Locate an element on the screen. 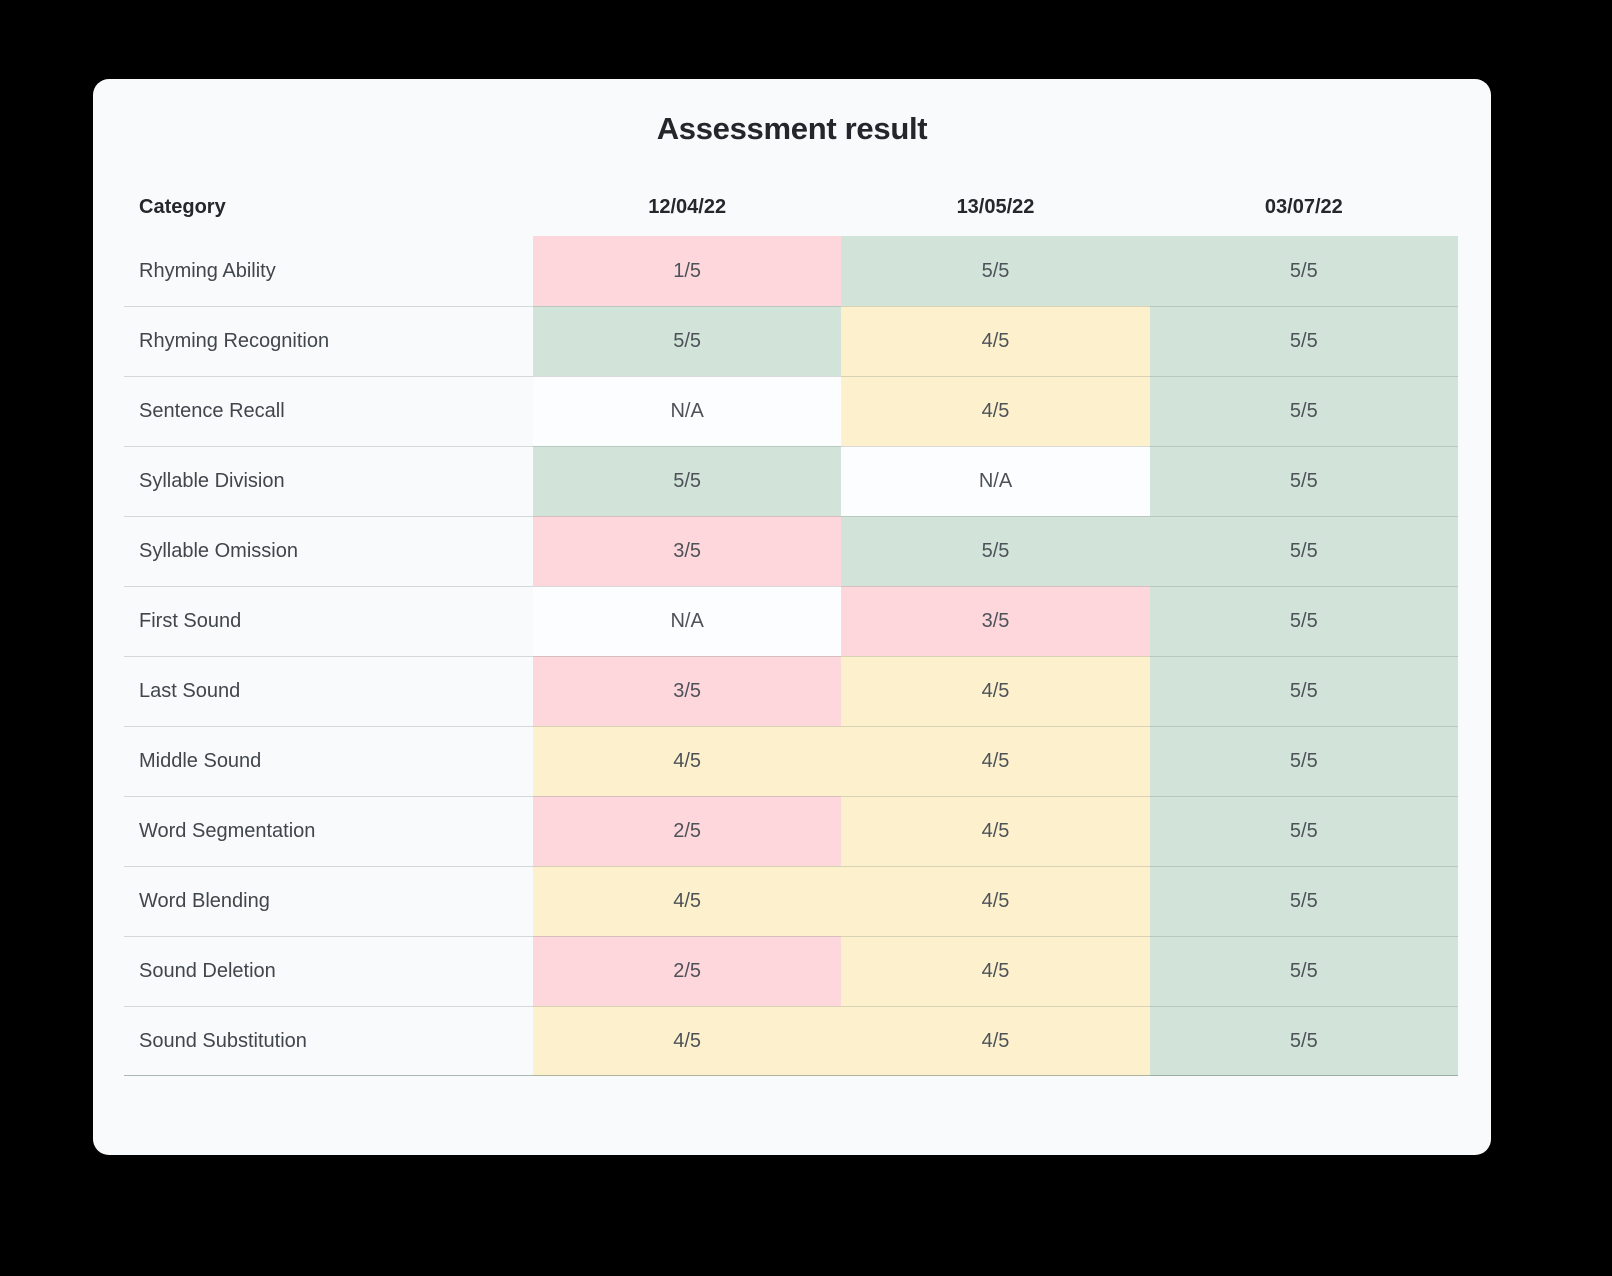 This screenshot has height=1276, width=1612. column-header-date-3: 03/07/22 is located at coordinates (1303, 207).